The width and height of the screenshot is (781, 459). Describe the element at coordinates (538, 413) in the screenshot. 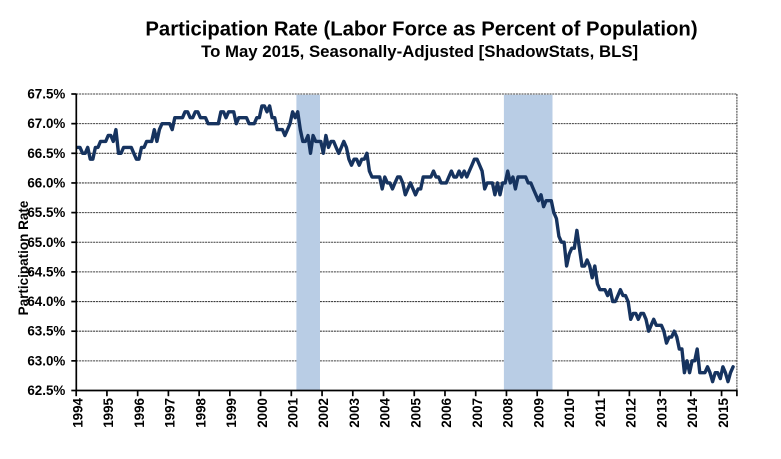

I see `svg-text: 2009` at that location.